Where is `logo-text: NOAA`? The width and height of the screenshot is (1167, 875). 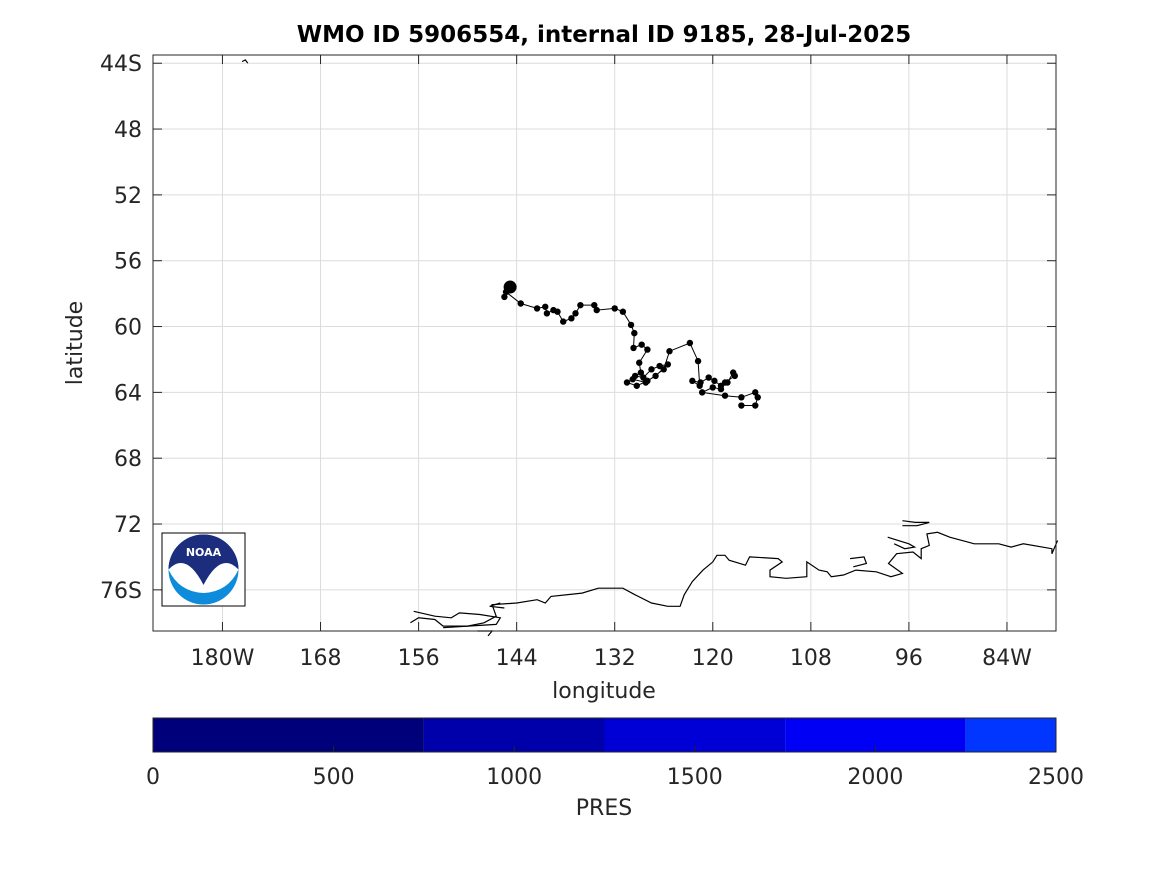
logo-text: NOAA is located at coordinates (204, 552).